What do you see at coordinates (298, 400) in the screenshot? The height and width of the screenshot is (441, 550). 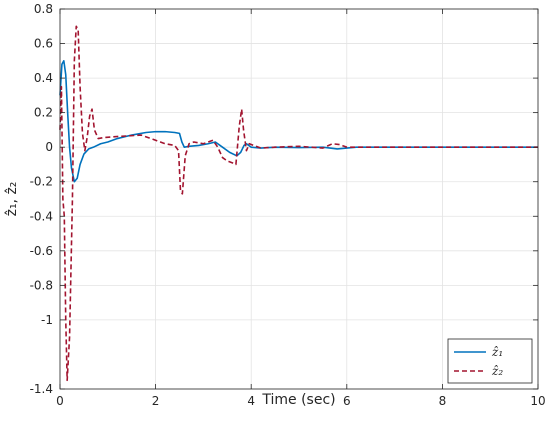 I see `x-axis-label: Time (sec)` at bounding box center [298, 400].